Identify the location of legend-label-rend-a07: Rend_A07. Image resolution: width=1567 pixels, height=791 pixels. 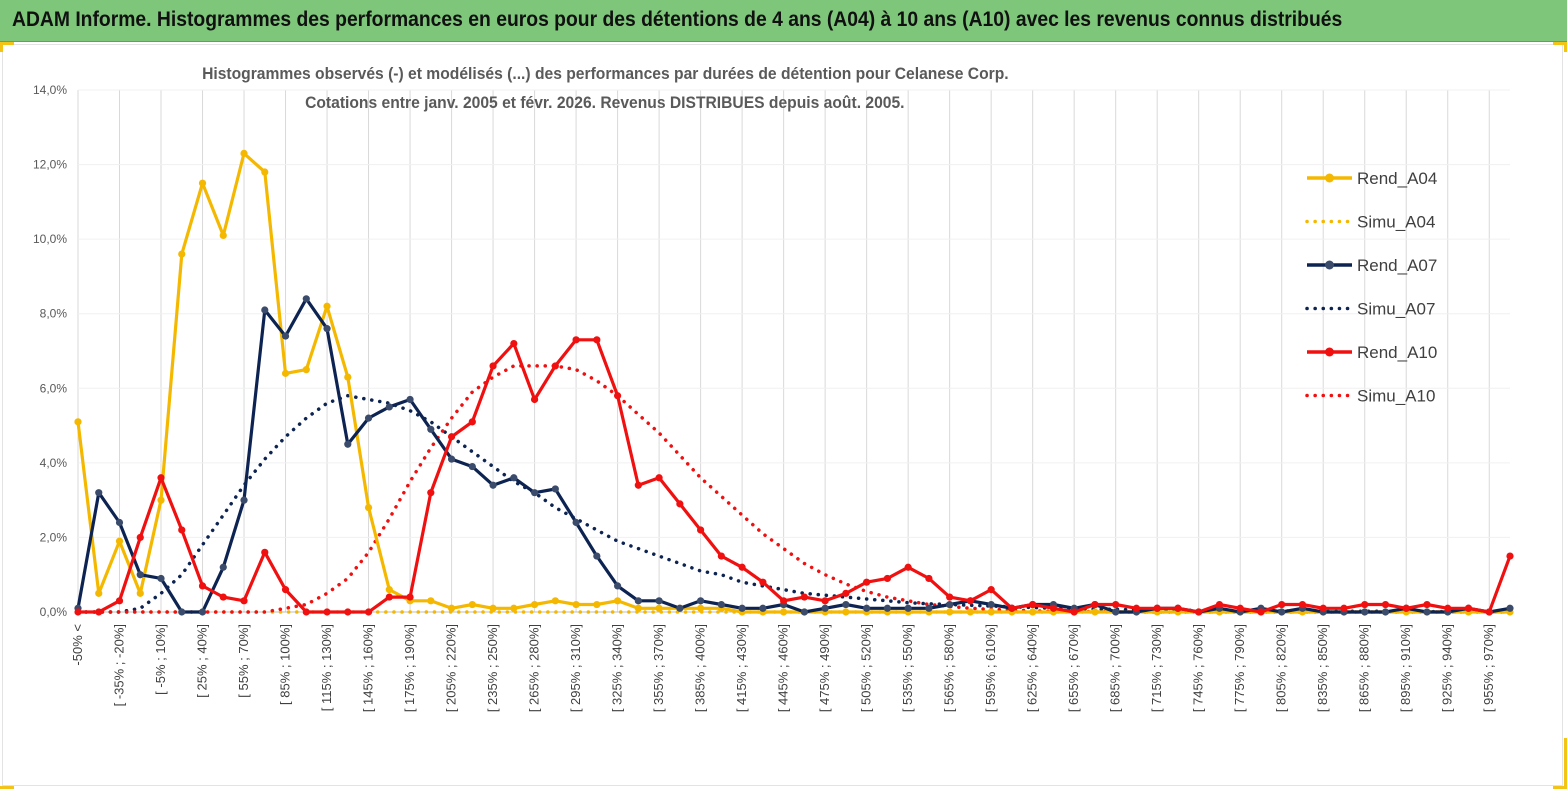
(1397, 265).